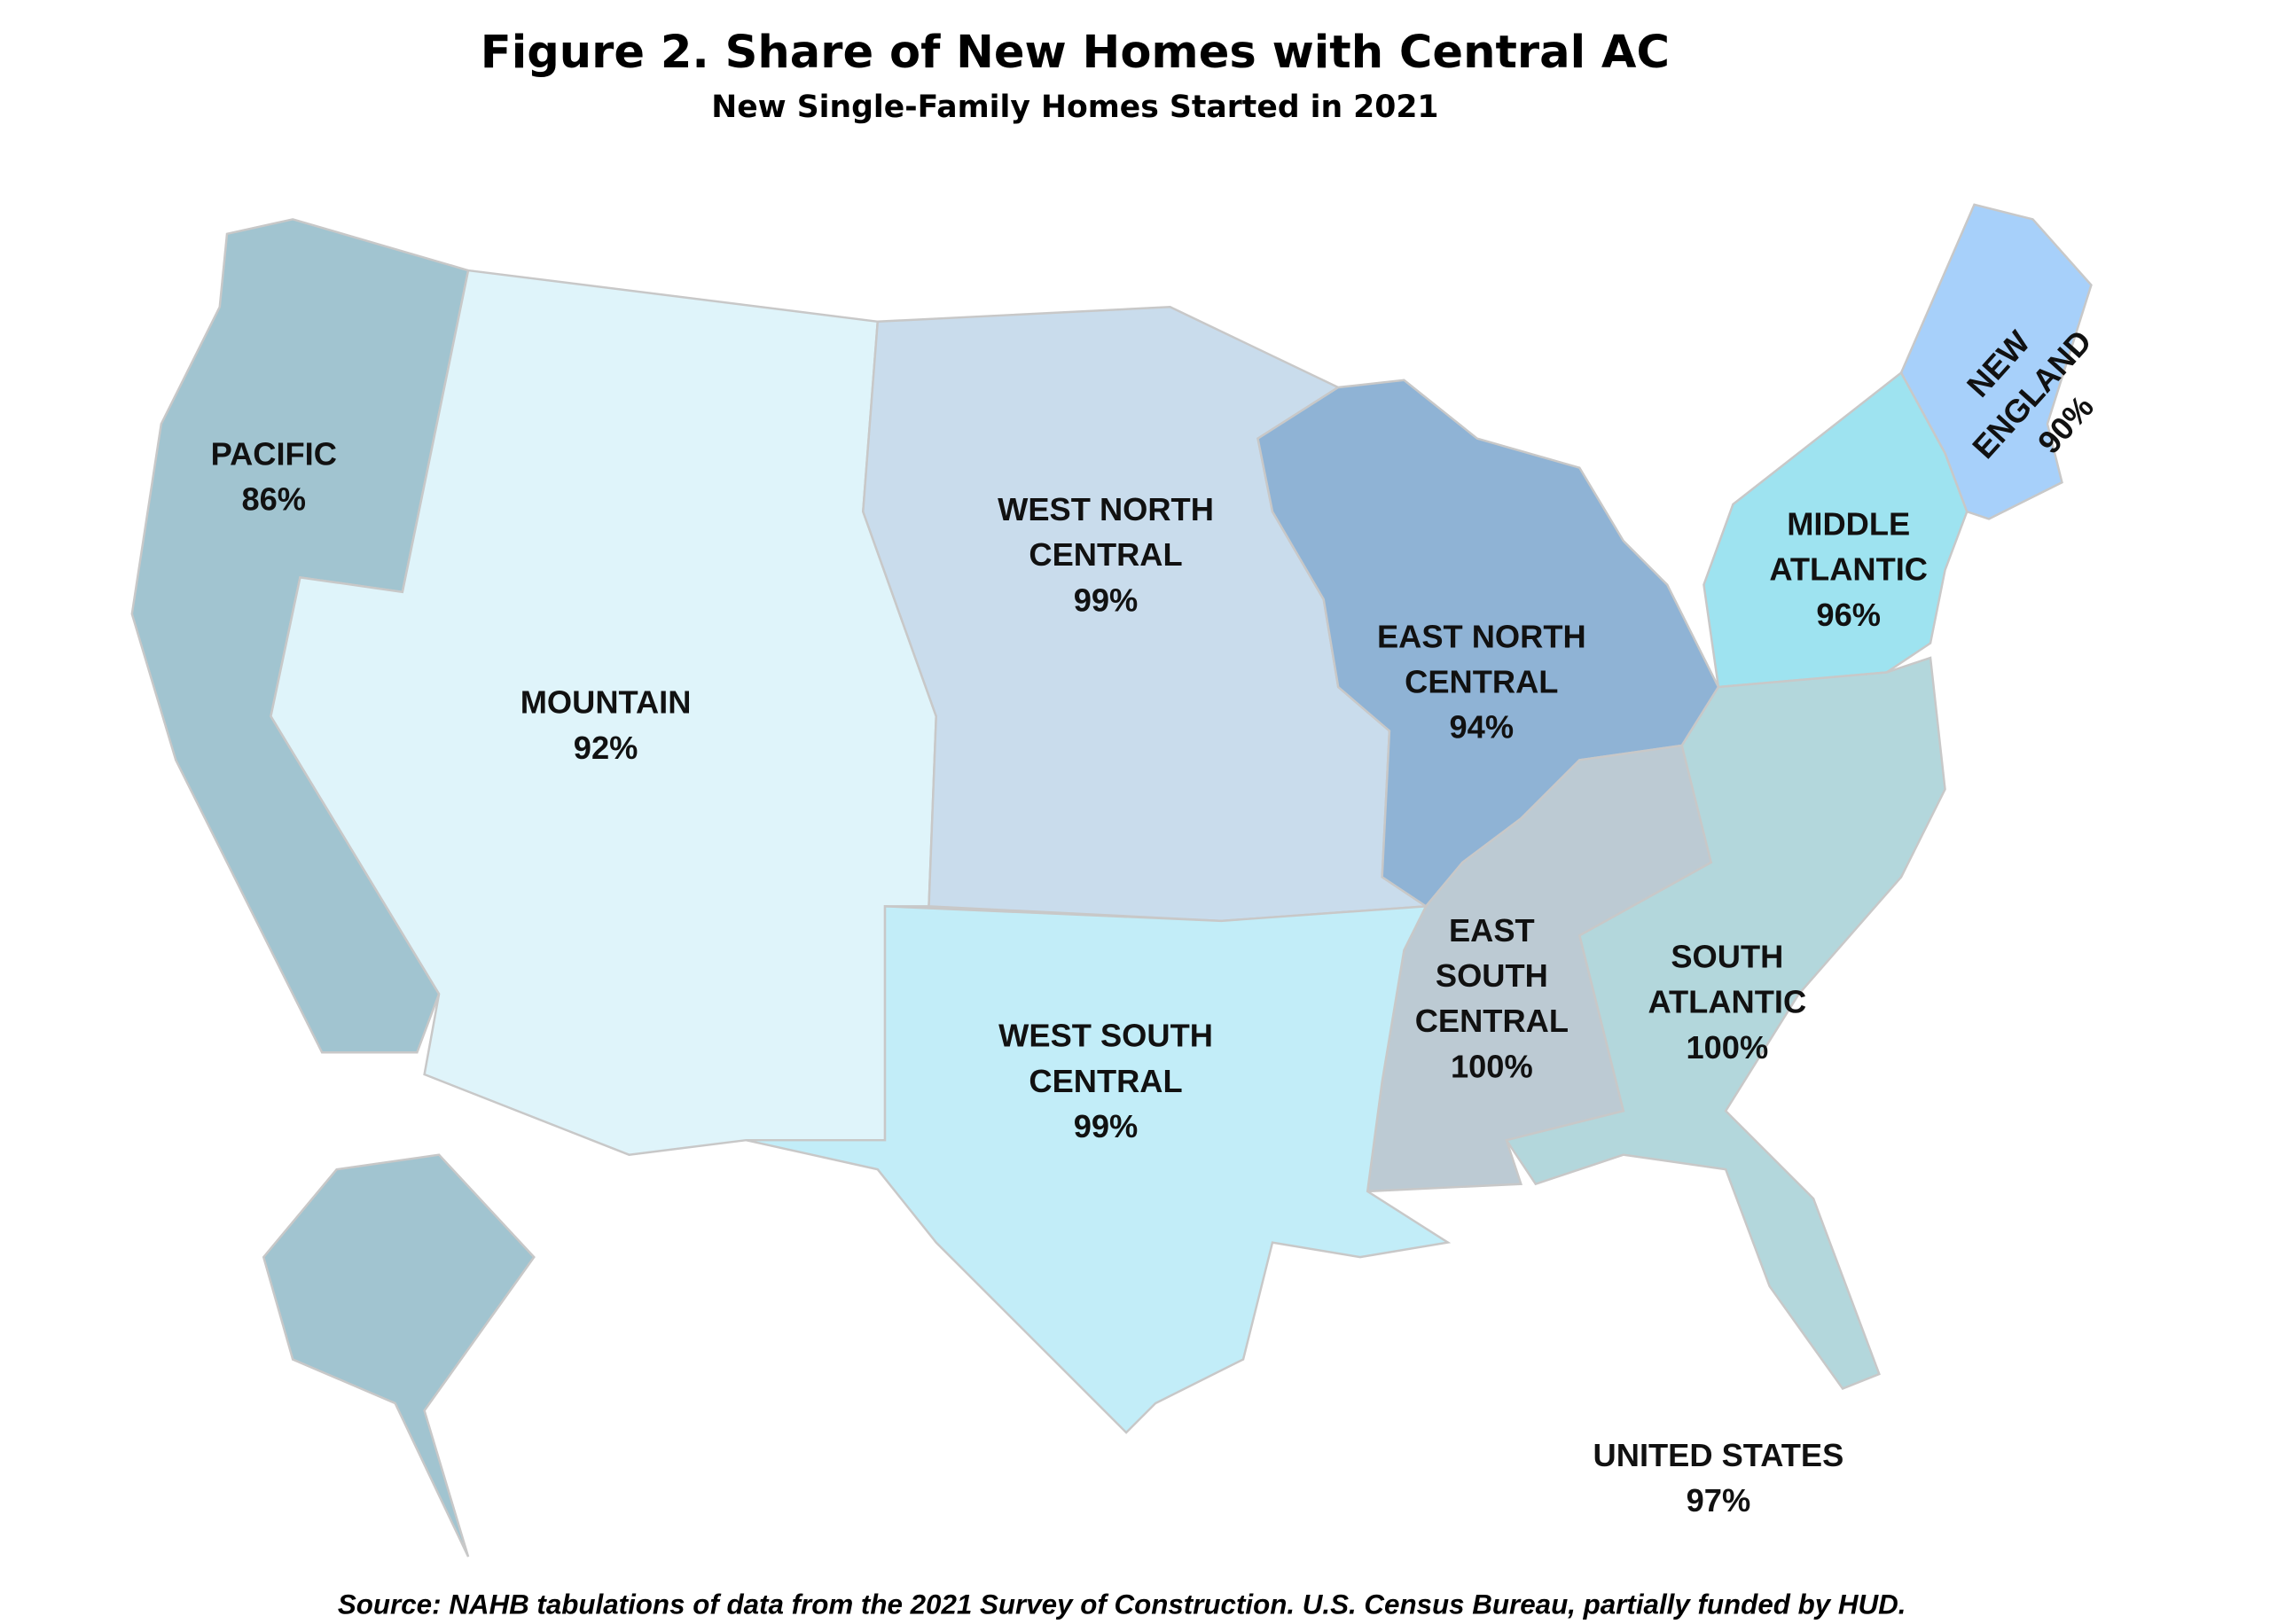 The width and height of the screenshot is (2270, 1624). I want to click on region-value: 94%, so click(1482, 727).